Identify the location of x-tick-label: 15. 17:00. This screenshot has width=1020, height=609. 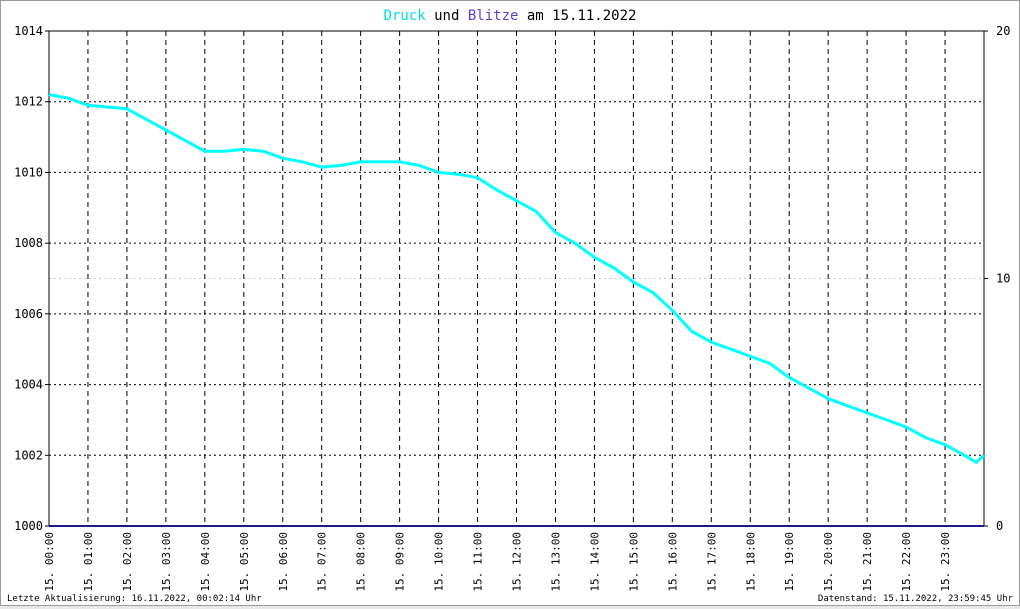
(711, 562).